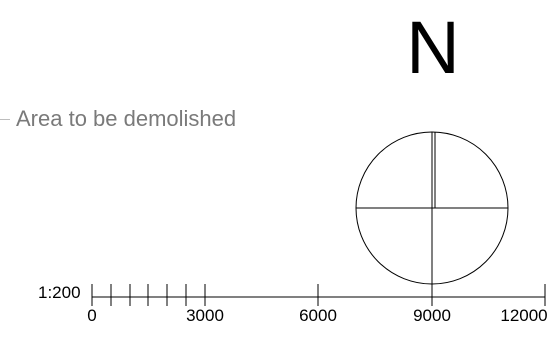 The image size is (550, 360). What do you see at coordinates (432, 315) in the screenshot?
I see `scale-bar-tick-label: 9000` at bounding box center [432, 315].